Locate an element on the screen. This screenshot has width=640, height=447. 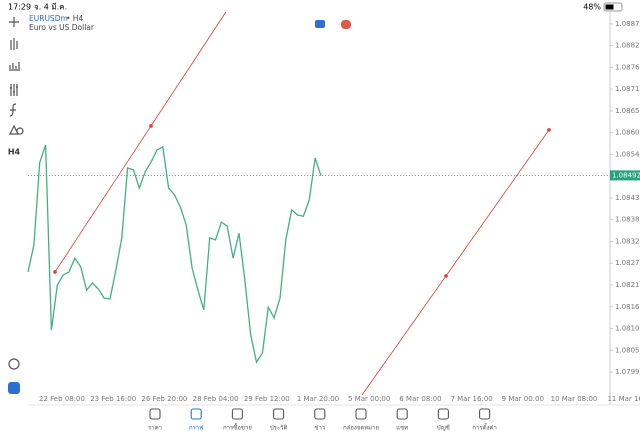
volume-tool is located at coordinates (14, 66).